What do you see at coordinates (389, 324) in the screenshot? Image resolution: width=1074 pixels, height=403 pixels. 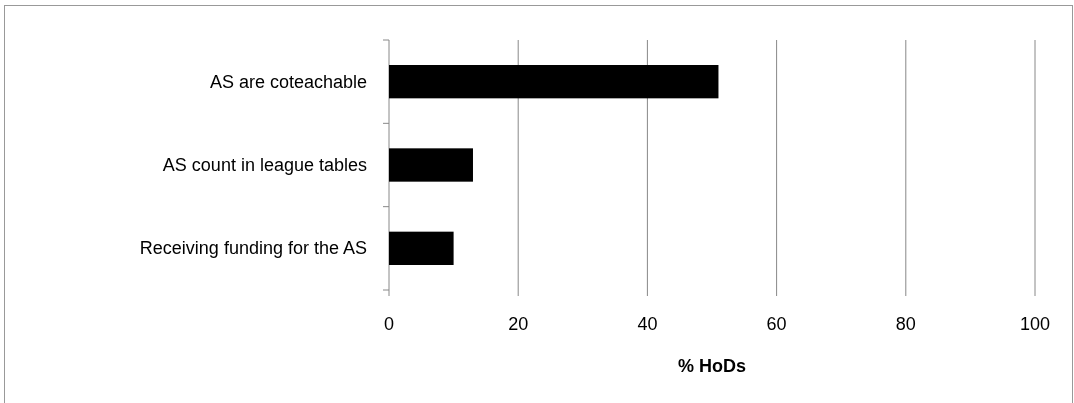 I see `x-tick-label: 0` at bounding box center [389, 324].